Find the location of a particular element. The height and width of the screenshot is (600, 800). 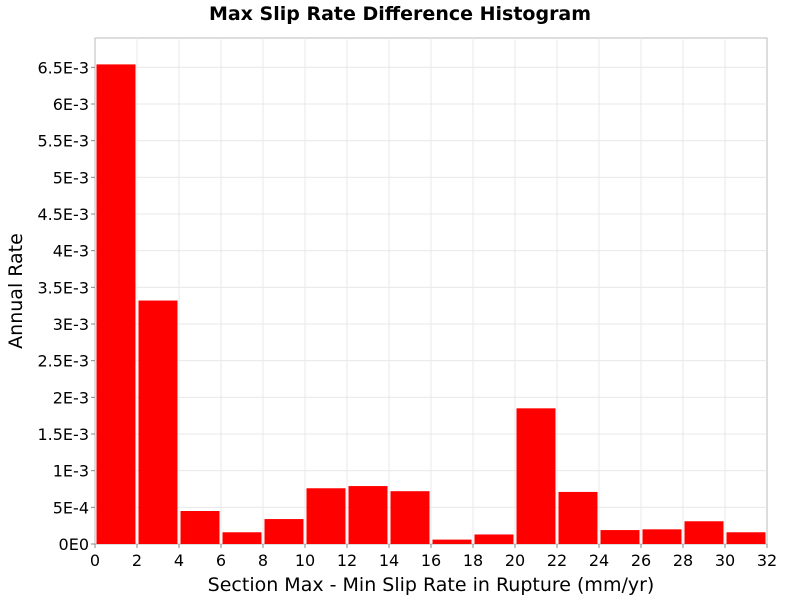

x-tick-label: 4 is located at coordinates (179, 560).